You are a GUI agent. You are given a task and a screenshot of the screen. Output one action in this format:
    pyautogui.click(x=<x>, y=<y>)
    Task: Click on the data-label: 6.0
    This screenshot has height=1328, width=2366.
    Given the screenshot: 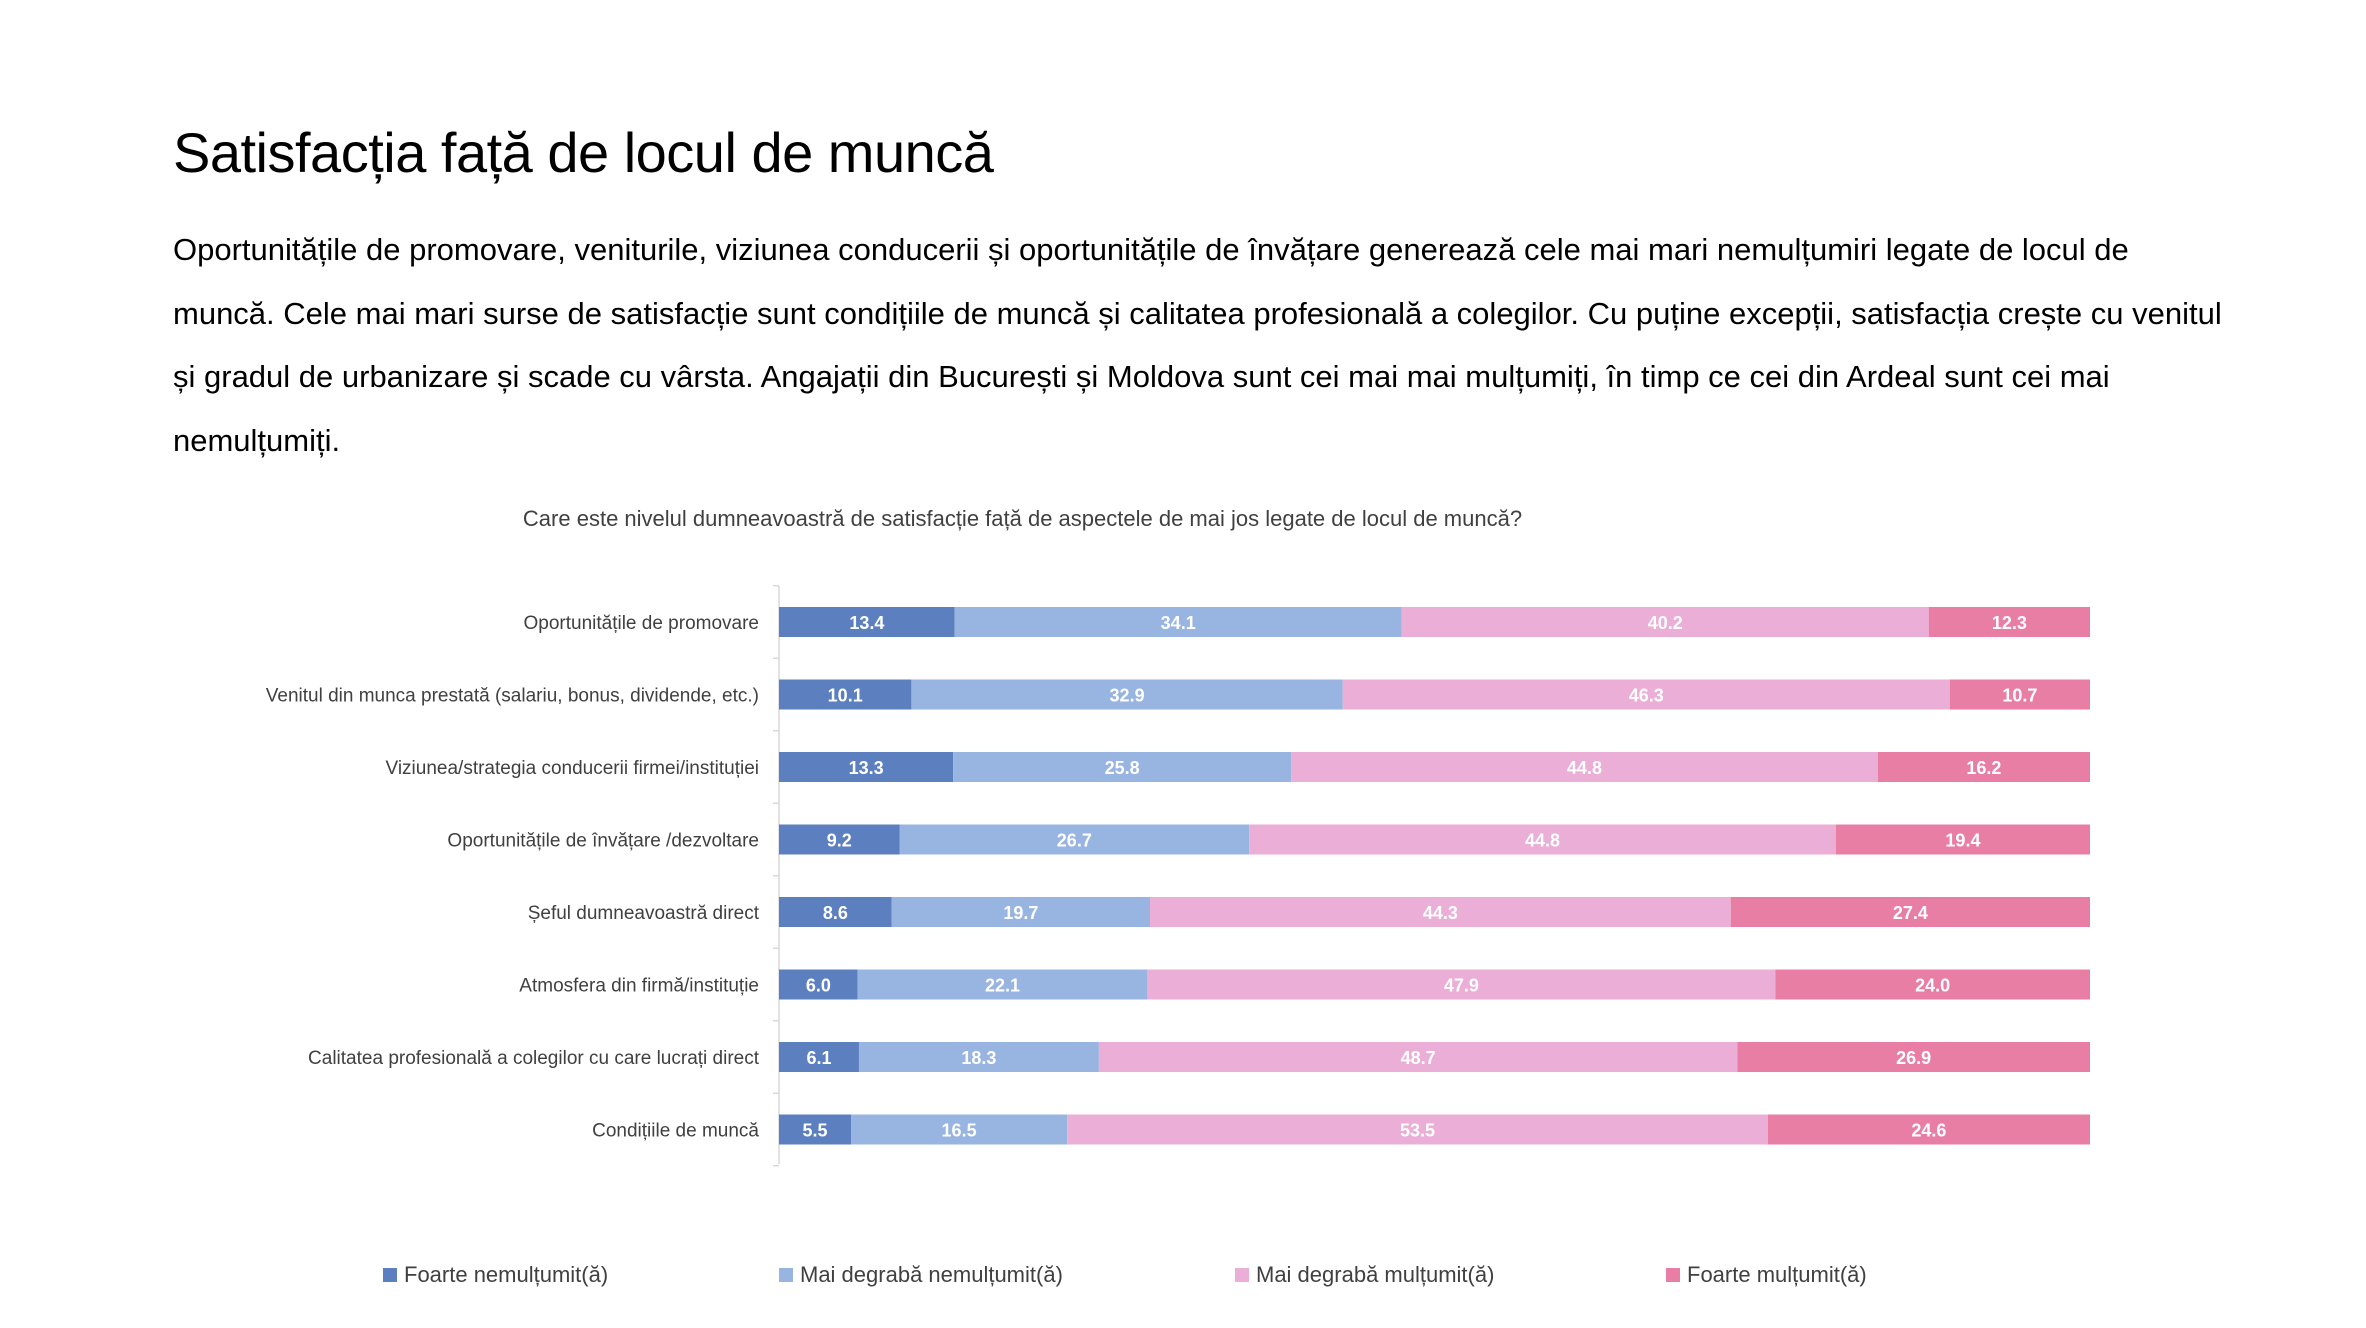 What is the action you would take?
    pyautogui.click(x=818, y=986)
    